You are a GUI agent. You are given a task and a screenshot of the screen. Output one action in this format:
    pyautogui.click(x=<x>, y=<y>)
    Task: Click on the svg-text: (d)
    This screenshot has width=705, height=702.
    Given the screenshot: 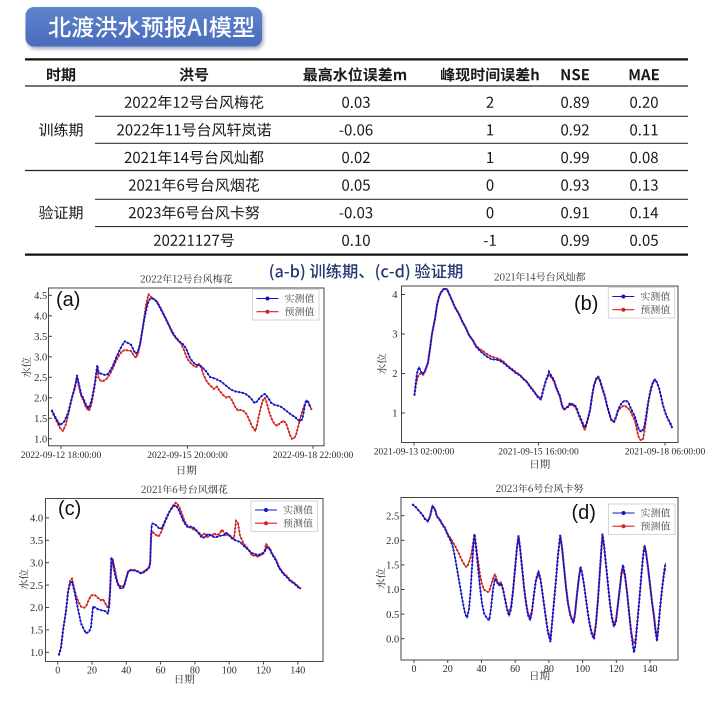 What is the action you would take?
    pyautogui.click(x=584, y=513)
    